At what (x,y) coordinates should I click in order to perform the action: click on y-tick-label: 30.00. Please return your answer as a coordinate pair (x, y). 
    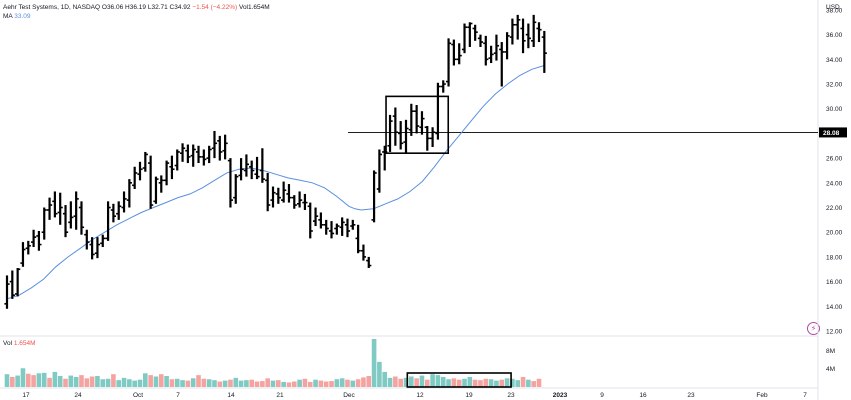
    Looking at the image, I should click on (834, 109).